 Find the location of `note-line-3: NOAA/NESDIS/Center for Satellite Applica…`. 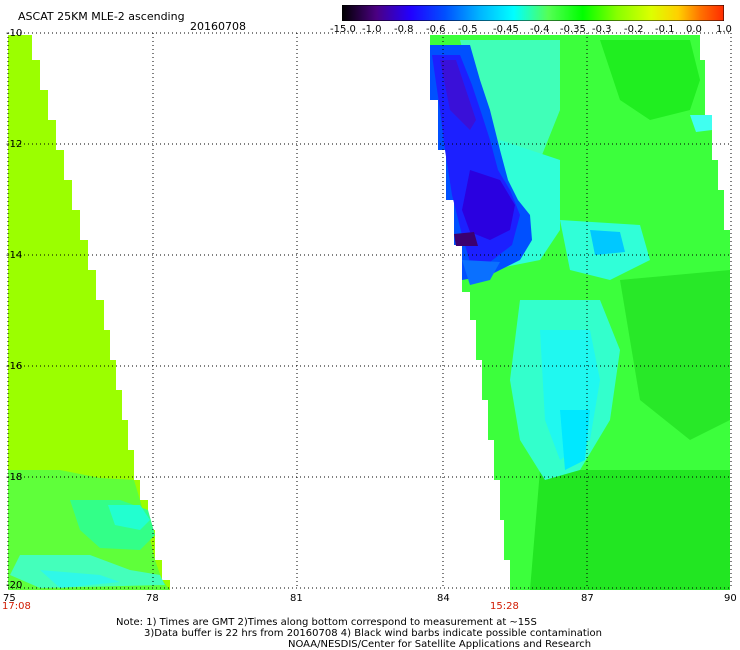

note-line-3: NOAA/NESDIS/Center for Satellite Applica… is located at coordinates (440, 644).